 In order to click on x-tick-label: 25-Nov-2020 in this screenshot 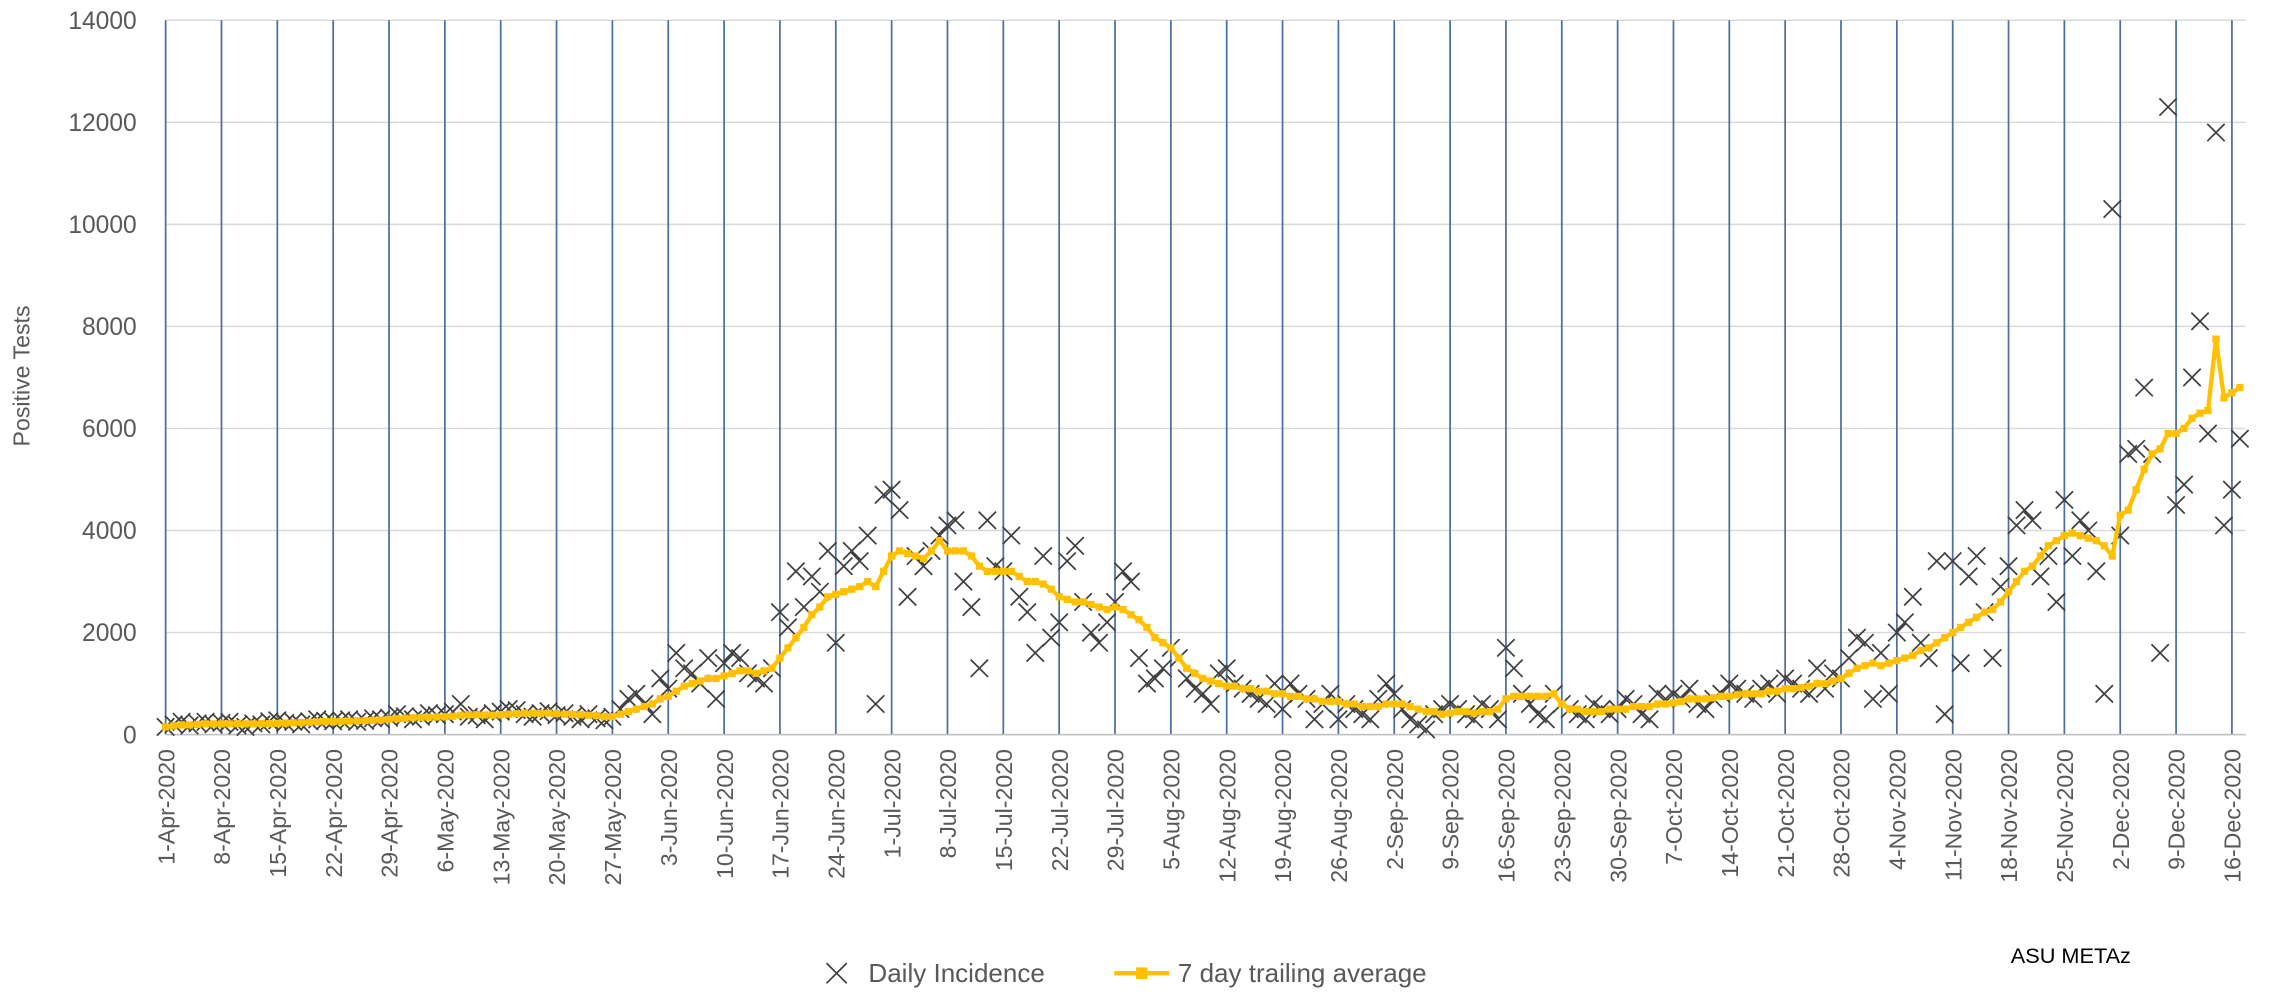, I will do `click(2065, 816)`.